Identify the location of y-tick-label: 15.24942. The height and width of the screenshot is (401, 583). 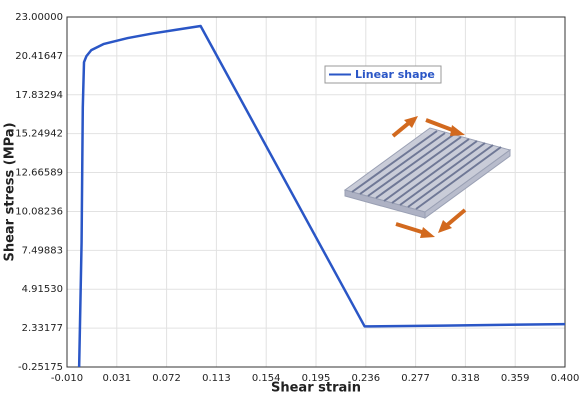
(39, 134).